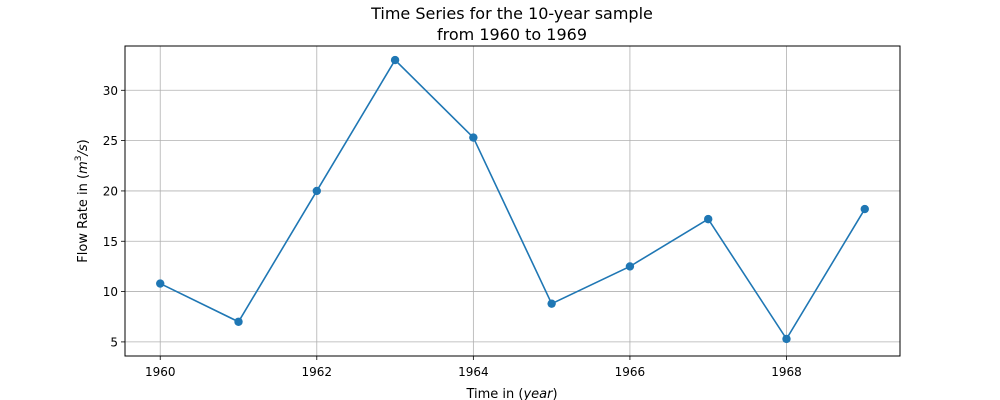  What do you see at coordinates (114, 342) in the screenshot?
I see `y-tick-label: 5` at bounding box center [114, 342].